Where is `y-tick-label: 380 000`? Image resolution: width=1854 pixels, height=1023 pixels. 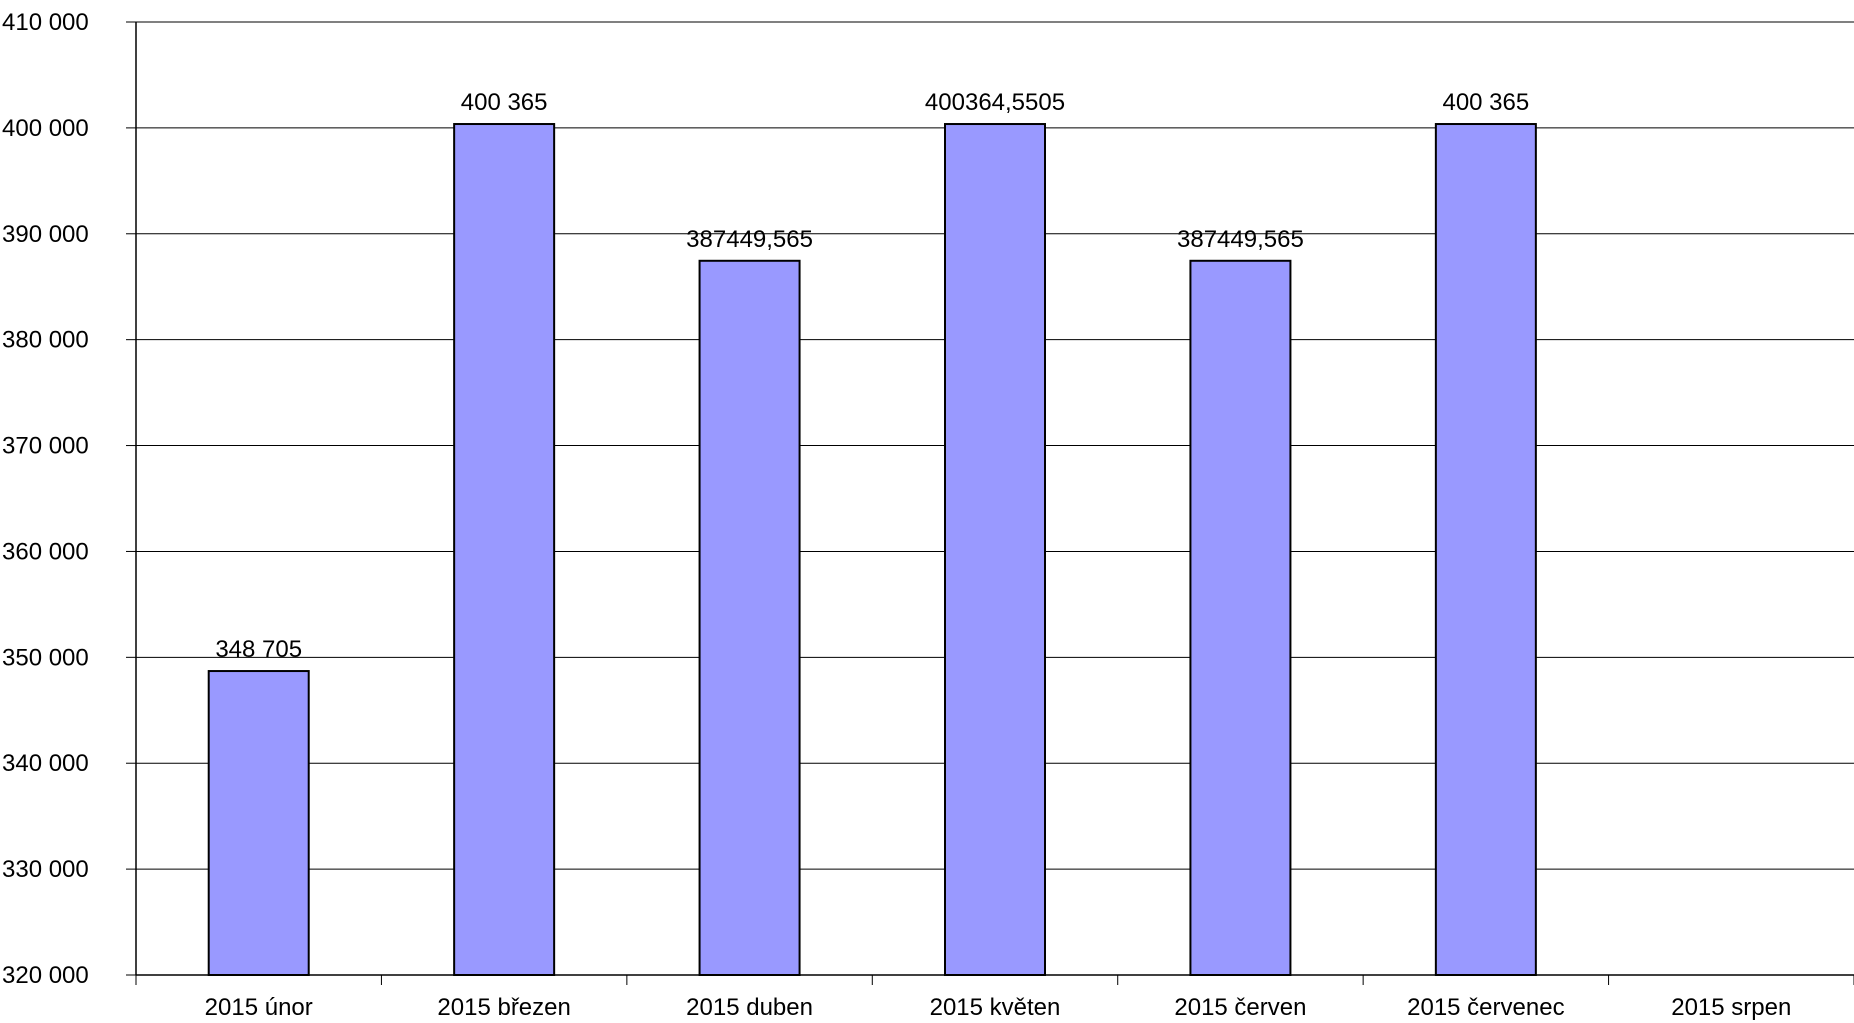
y-tick-label: 380 000 is located at coordinates (45, 340).